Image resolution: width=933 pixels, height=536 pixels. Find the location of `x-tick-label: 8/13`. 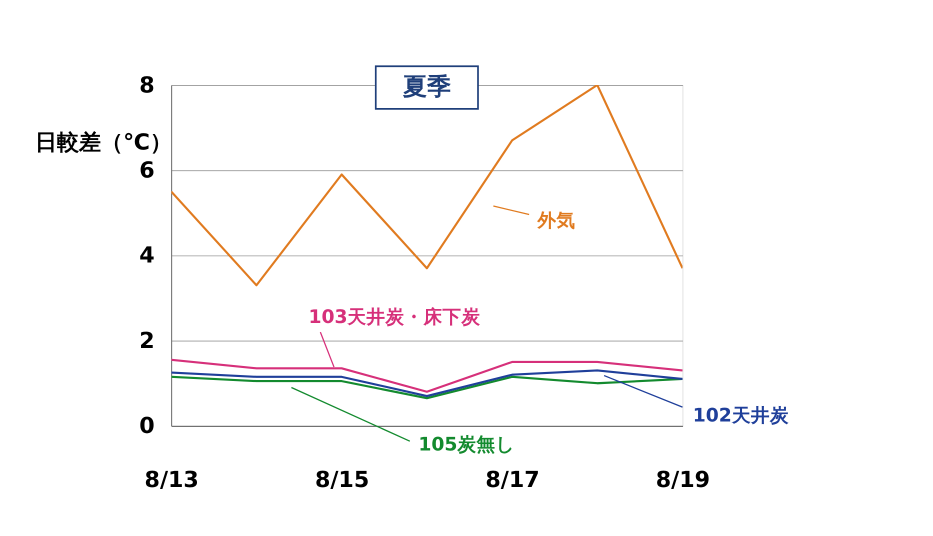

x-tick-label: 8/13 is located at coordinates (171, 479).